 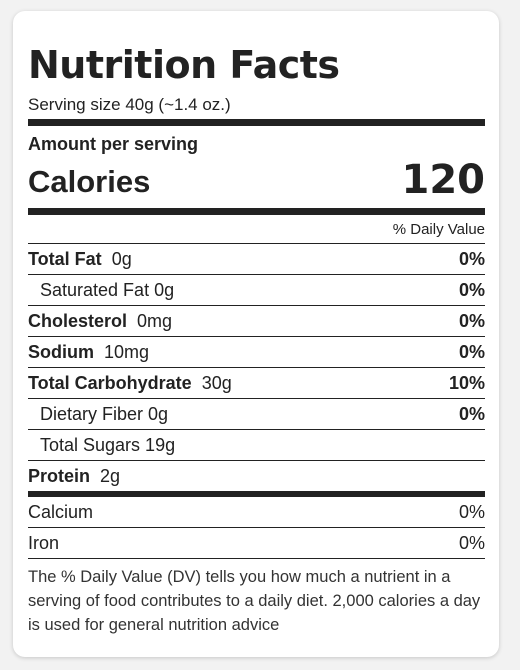 I want to click on nutrient-name: Saturated Fat 0g, so click(x=107, y=289).